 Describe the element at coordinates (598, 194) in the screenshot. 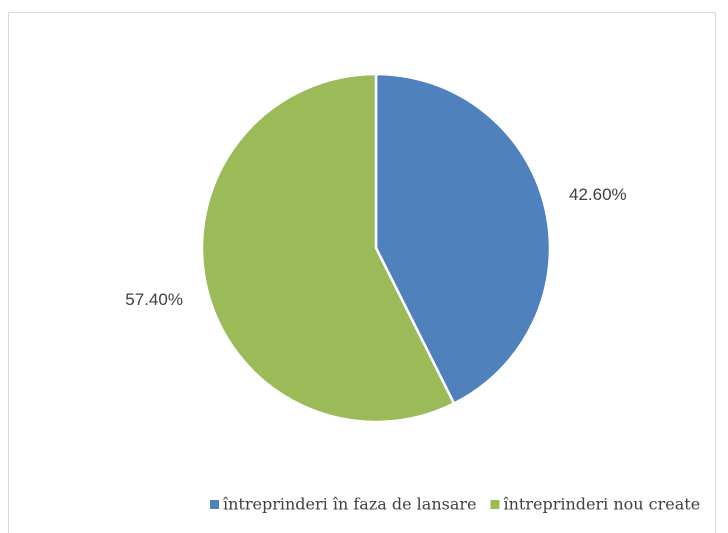

I see `value-label: 42.60%` at that location.